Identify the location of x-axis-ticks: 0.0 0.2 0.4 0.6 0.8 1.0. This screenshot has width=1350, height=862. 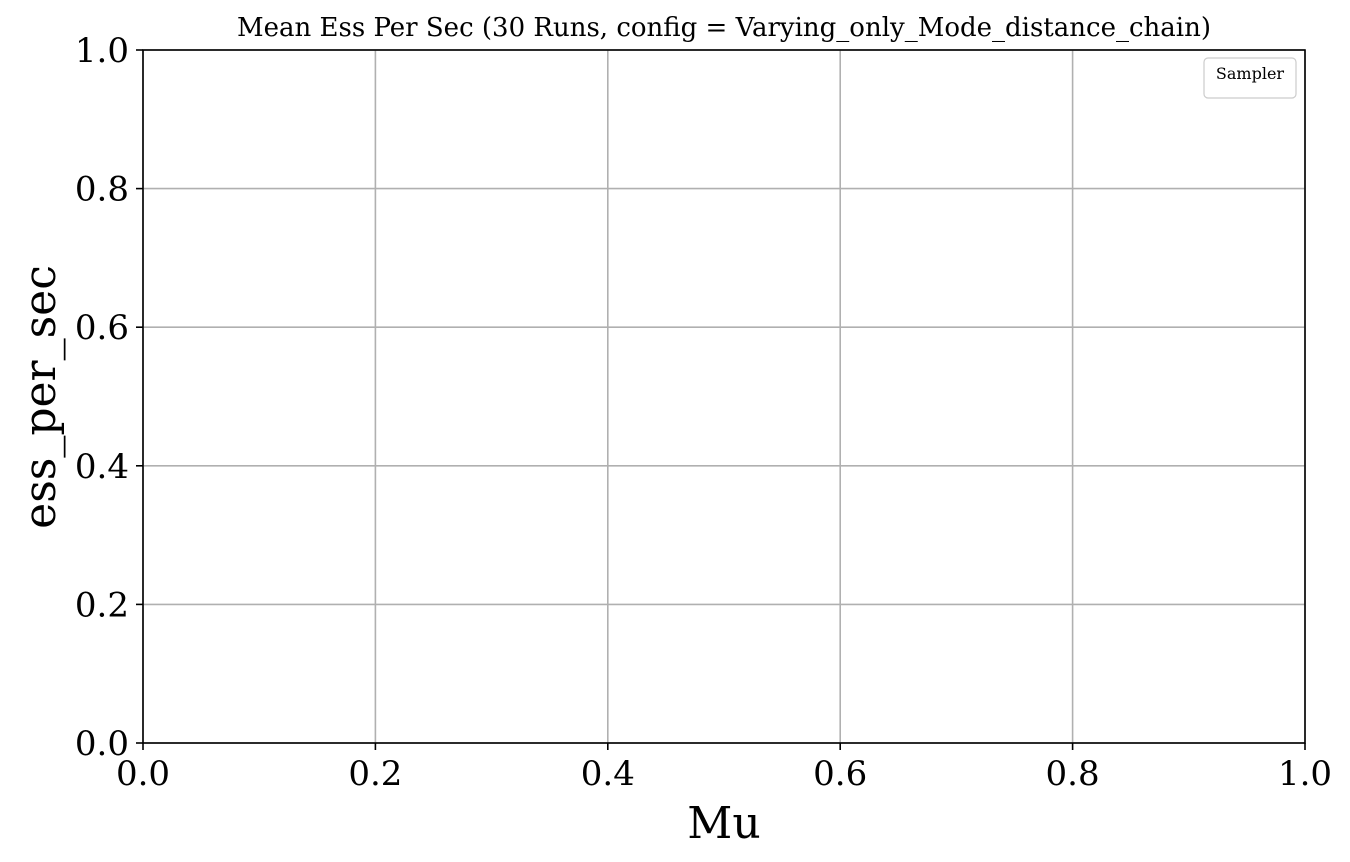
(724, 768).